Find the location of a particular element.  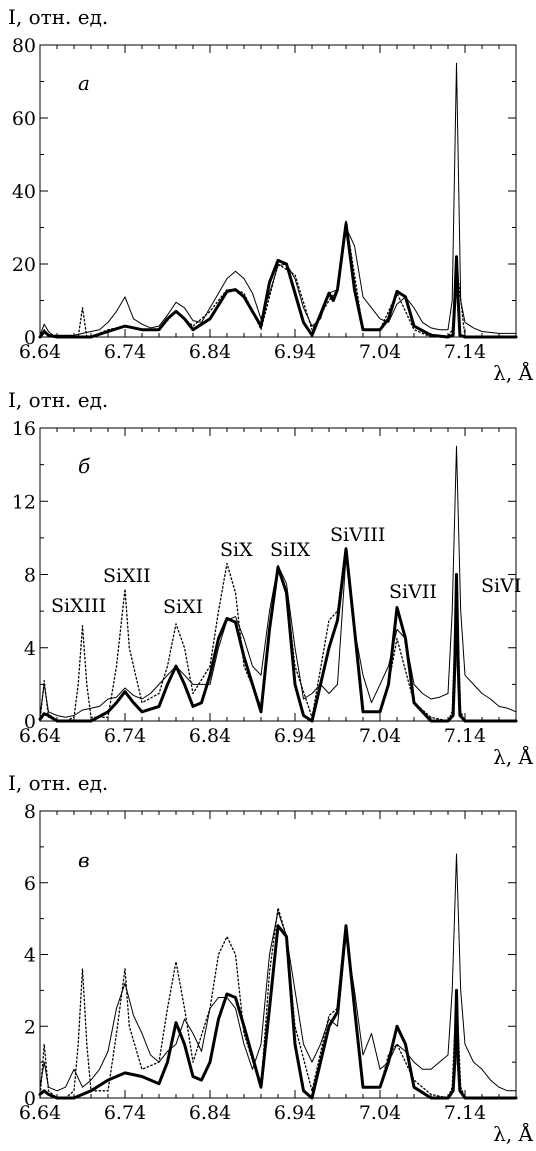

panel-2-ytick-label: 0 is located at coordinates (30, 722).